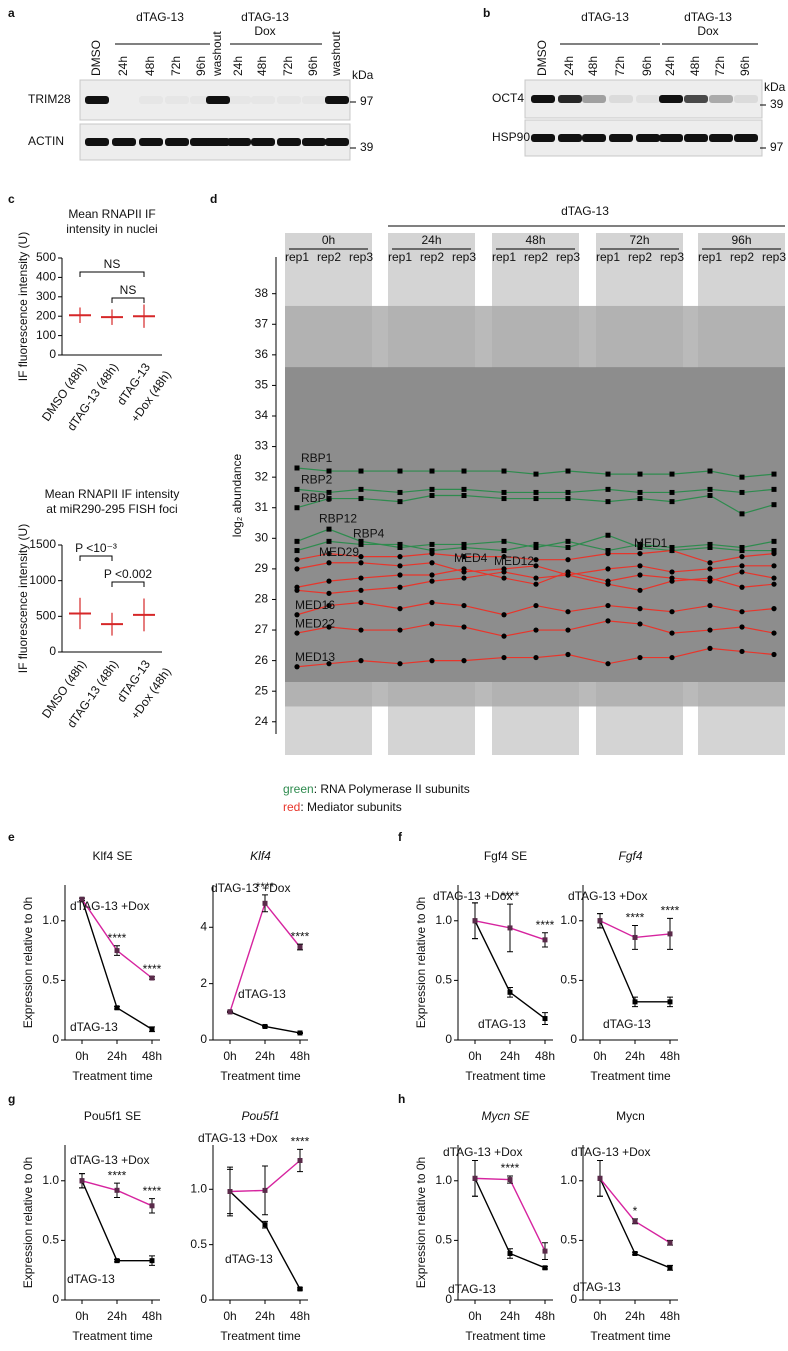 This screenshot has height=1351, width=788. What do you see at coordinates (630, 1336) in the screenshot?
I see `x-axis-label: Treatment time` at bounding box center [630, 1336].